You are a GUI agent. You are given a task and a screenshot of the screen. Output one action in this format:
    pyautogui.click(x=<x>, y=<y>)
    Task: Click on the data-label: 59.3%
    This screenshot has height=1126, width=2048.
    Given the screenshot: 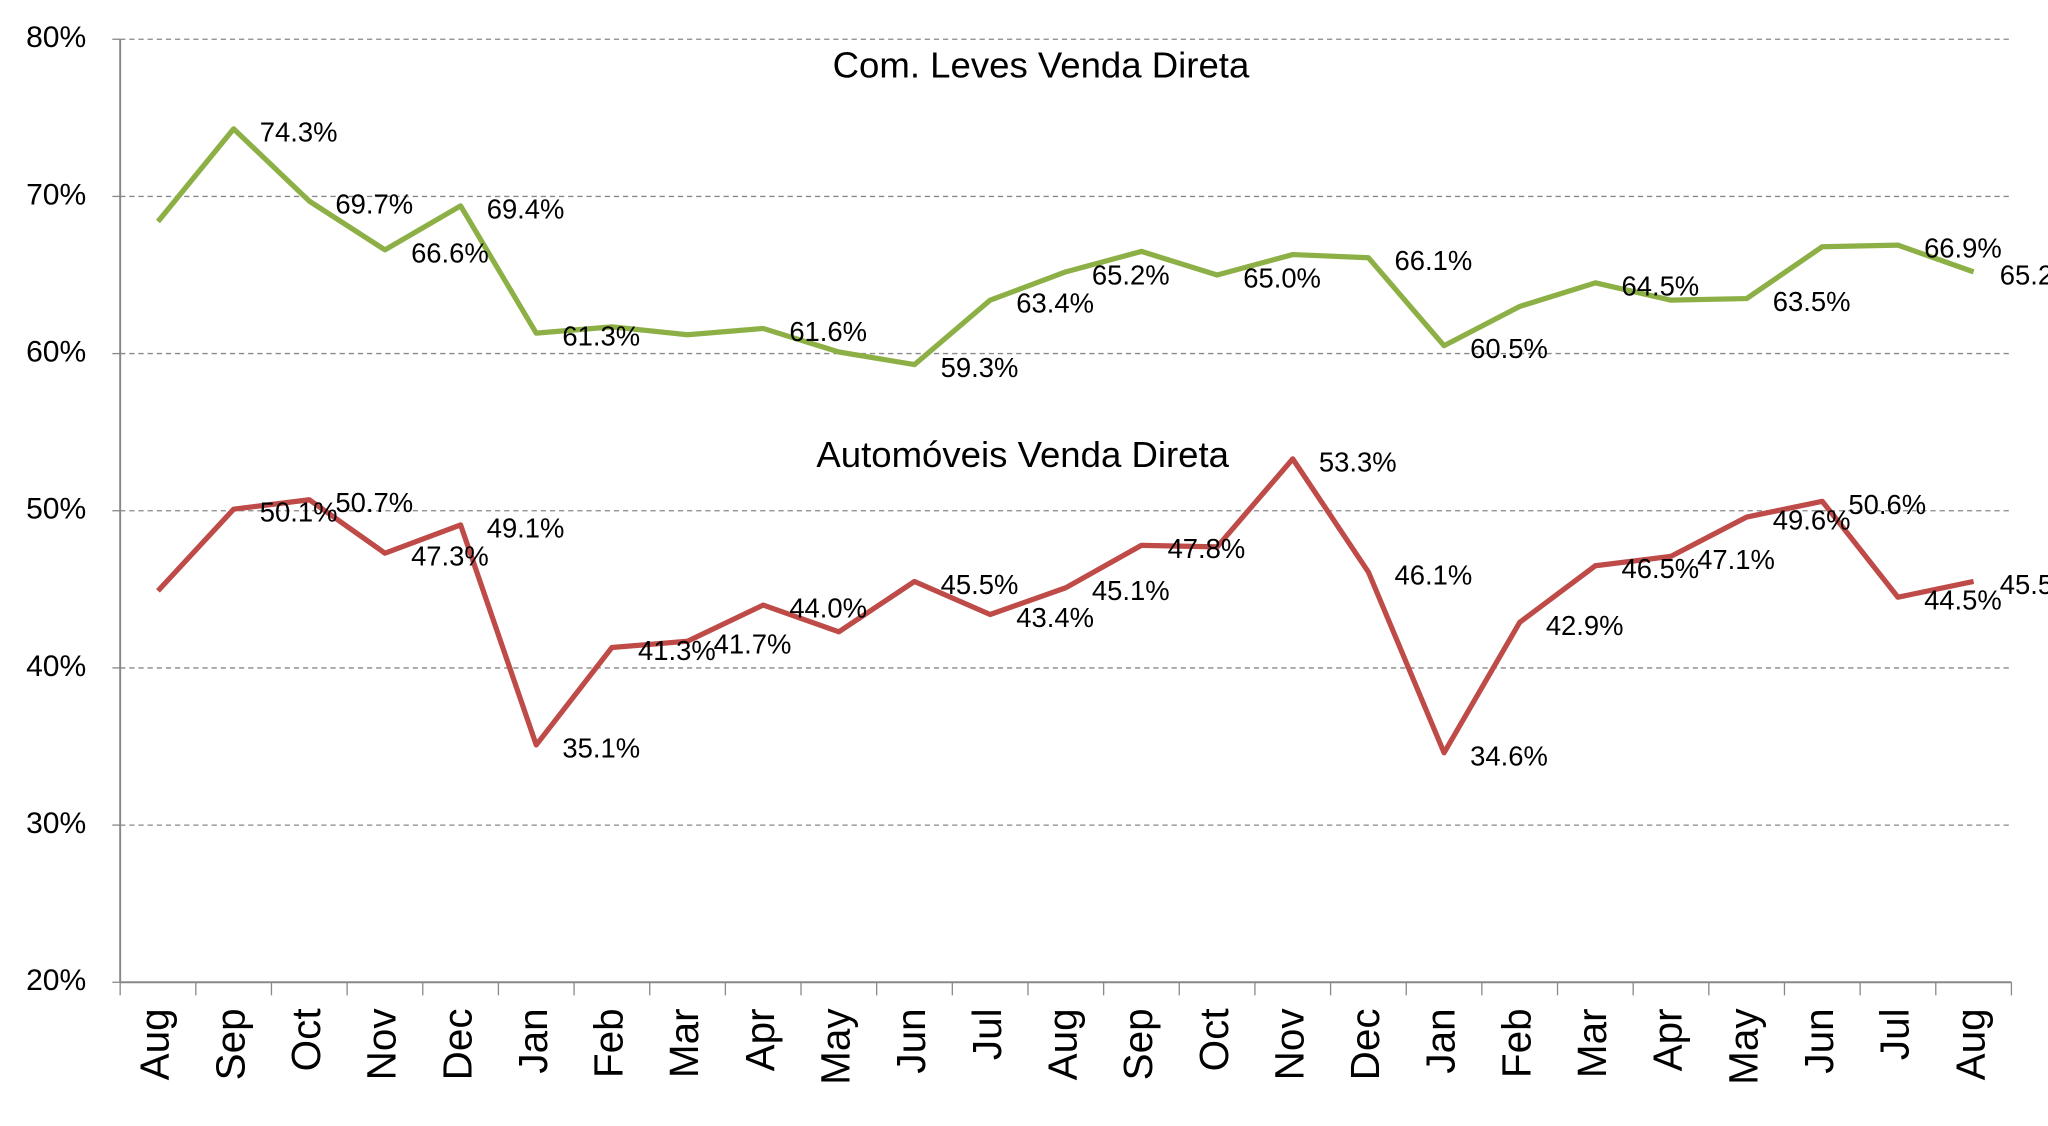 What is the action you would take?
    pyautogui.click(x=980, y=367)
    